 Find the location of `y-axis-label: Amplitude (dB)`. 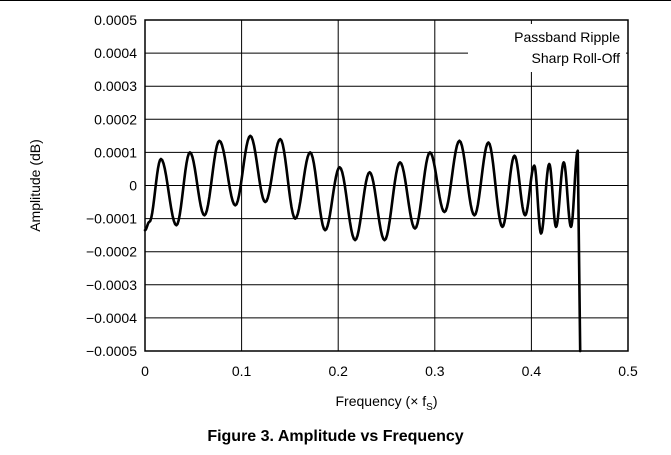

y-axis-label: Amplitude (dB) is located at coordinates (35, 185).